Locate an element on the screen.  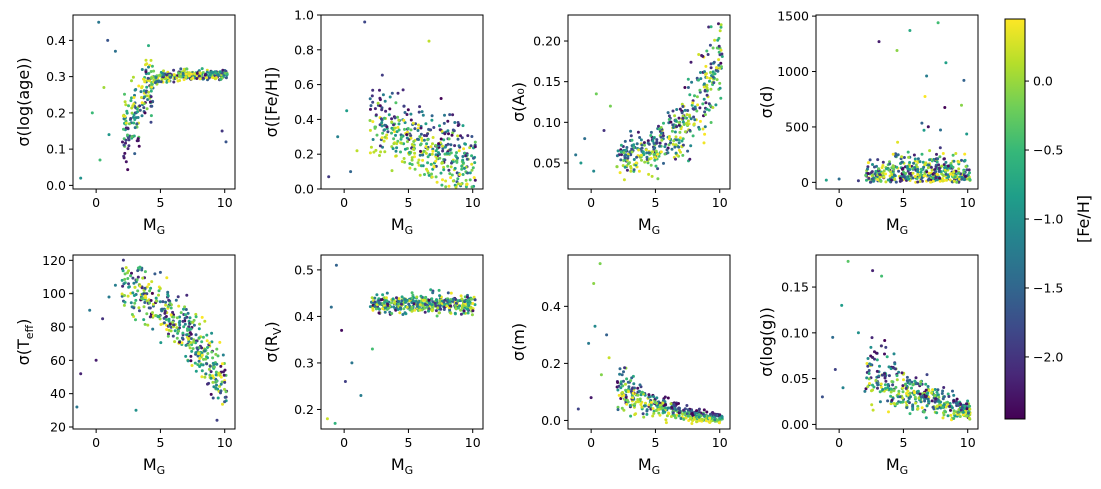
x-tick-label: 10 is located at coordinates (968, 442).